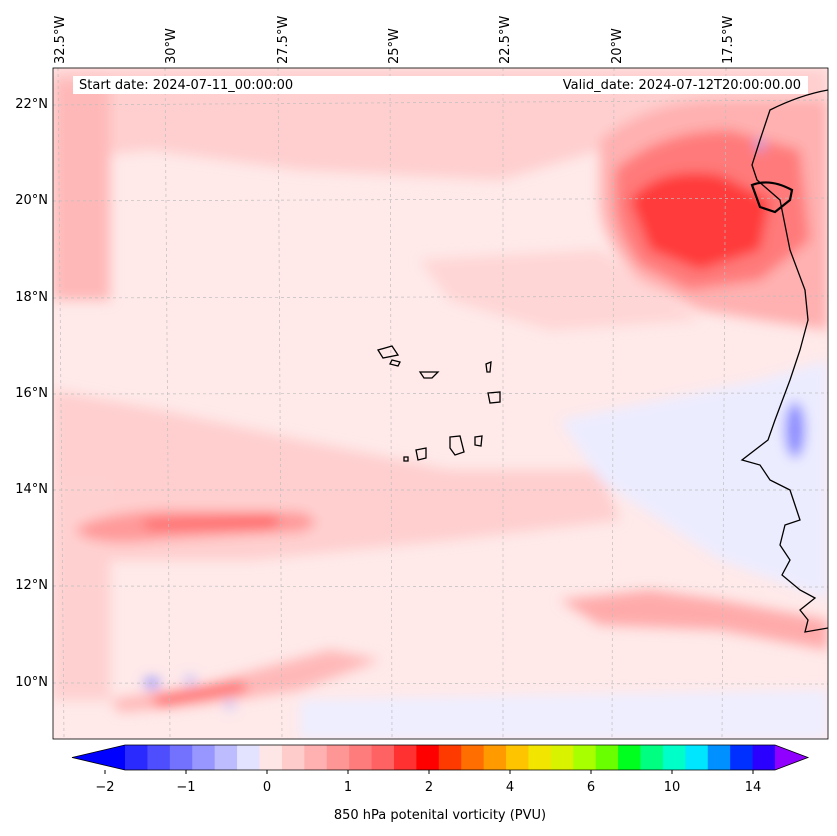 This screenshot has width=837, height=836. I want to click on colorbar-arrow-high, so click(791, 757).